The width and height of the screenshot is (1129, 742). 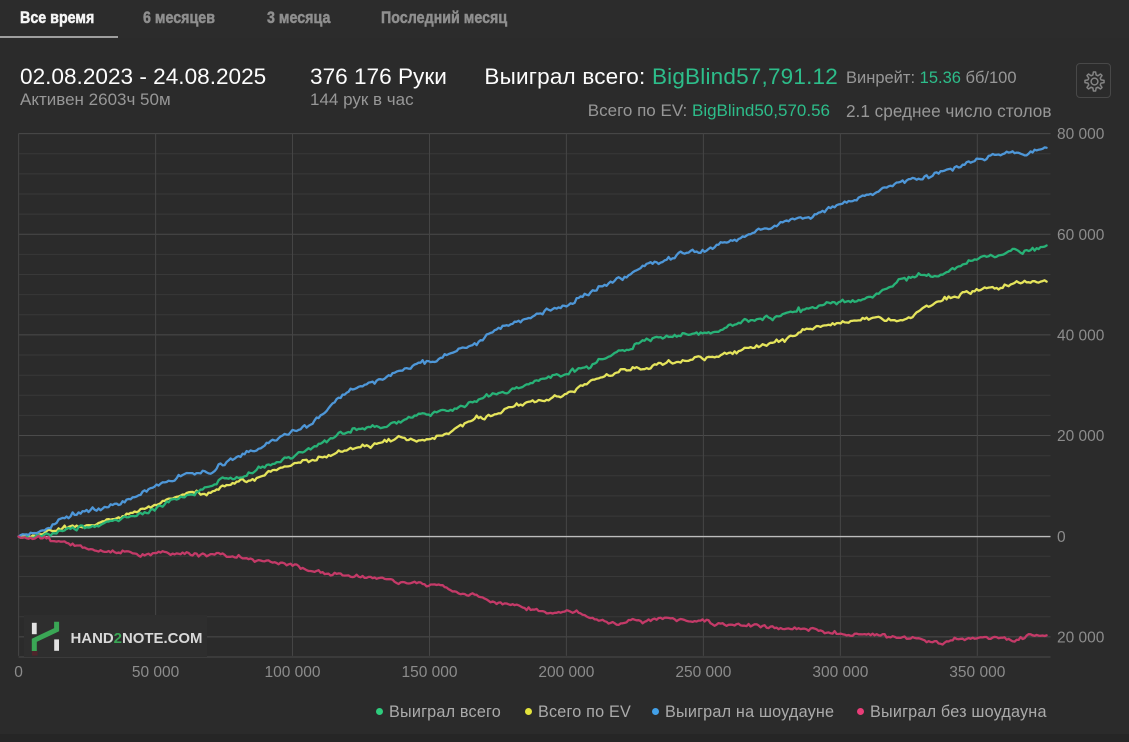 I want to click on svg-text: 200 000, so click(x=566, y=672).